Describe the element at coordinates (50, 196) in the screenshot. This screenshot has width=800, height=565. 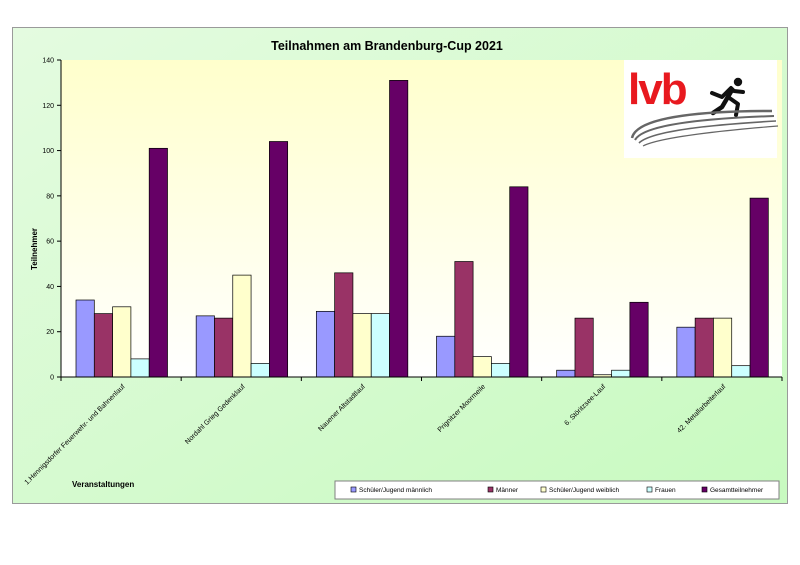
I see `y-tick-label: 80` at that location.